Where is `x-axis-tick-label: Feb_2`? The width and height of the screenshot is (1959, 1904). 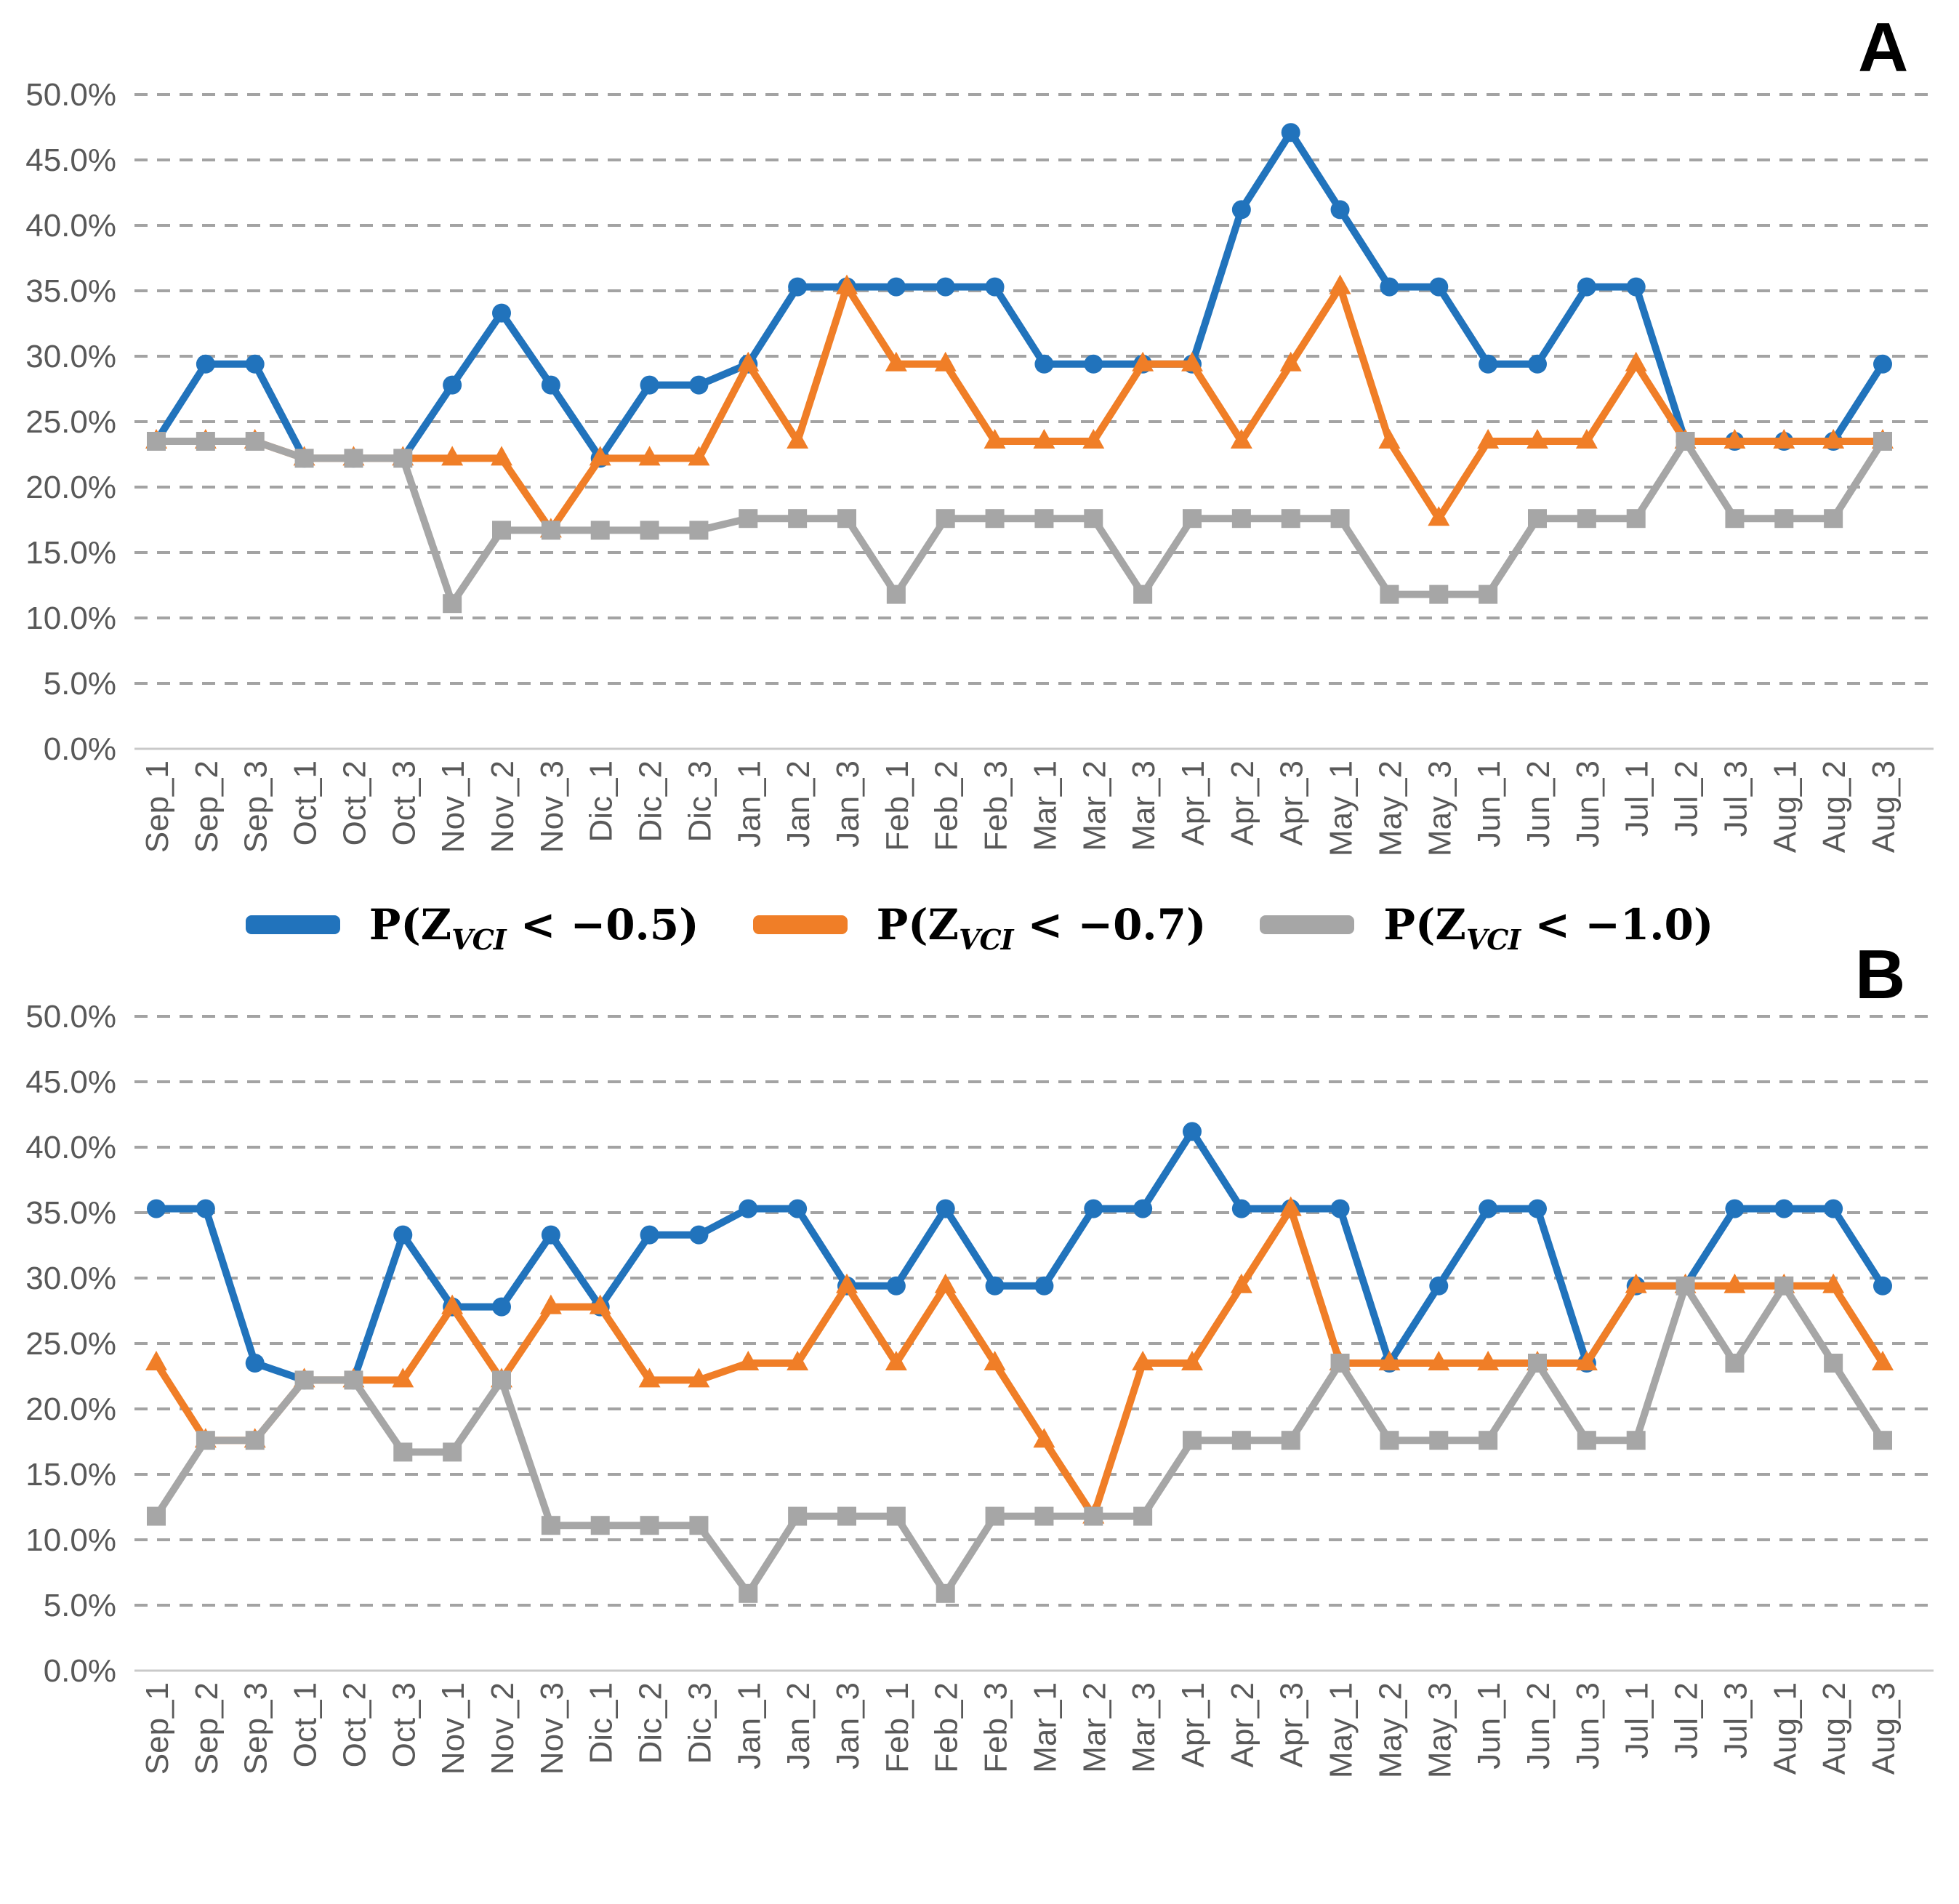
x-axis-tick-label: Feb_2 is located at coordinates (947, 805).